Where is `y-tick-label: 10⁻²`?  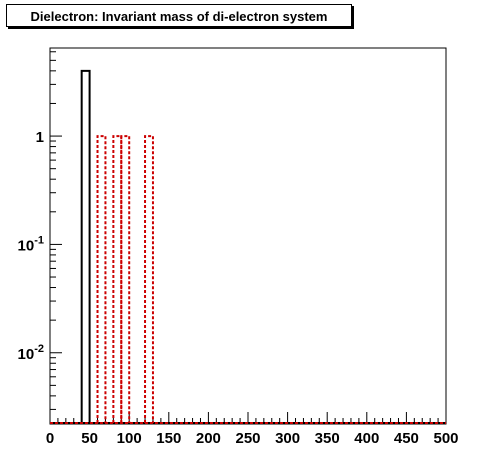
y-tick-label: 10⁻² is located at coordinates (31, 353).